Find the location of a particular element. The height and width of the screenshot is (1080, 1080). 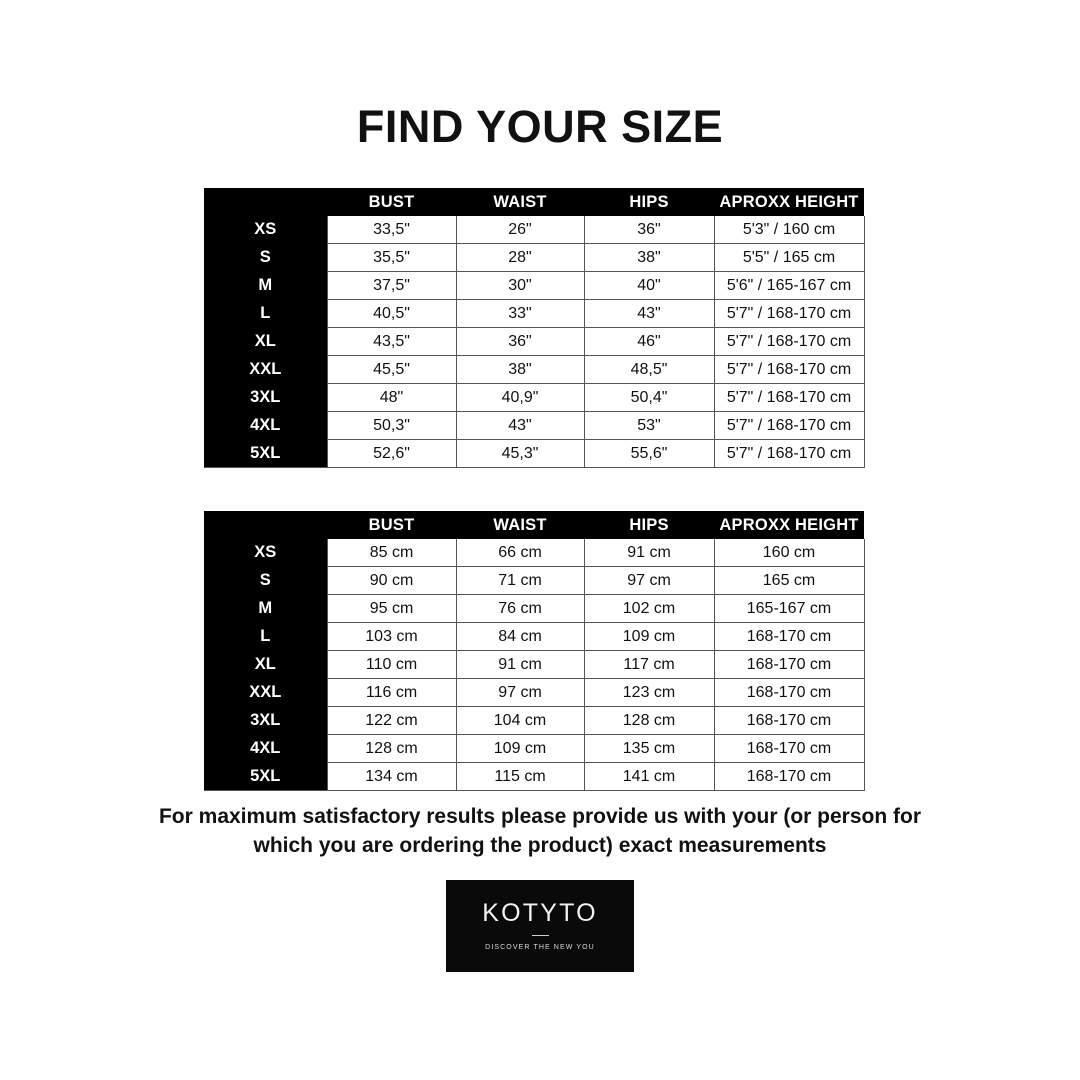

measurement-cell: 95 cm is located at coordinates (391, 608).